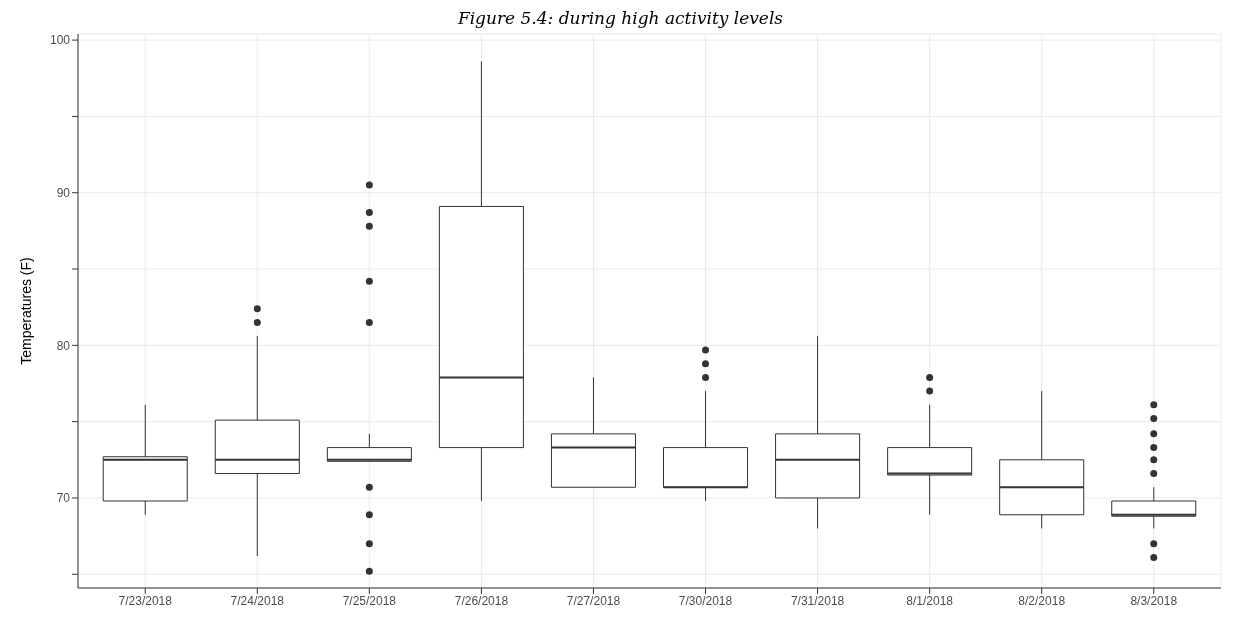 The height and width of the screenshot is (630, 1241). Describe the element at coordinates (63, 192) in the screenshot. I see `y-tick-label: 90` at that location.